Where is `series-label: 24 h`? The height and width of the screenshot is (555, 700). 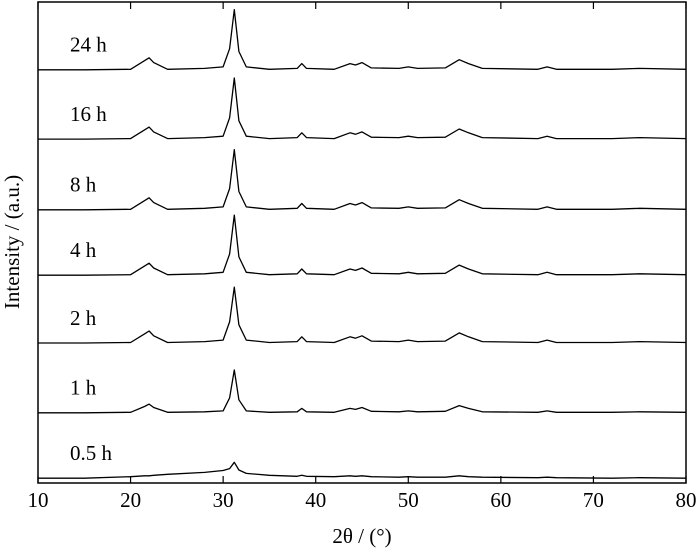
series-label: 24 h is located at coordinates (88, 45).